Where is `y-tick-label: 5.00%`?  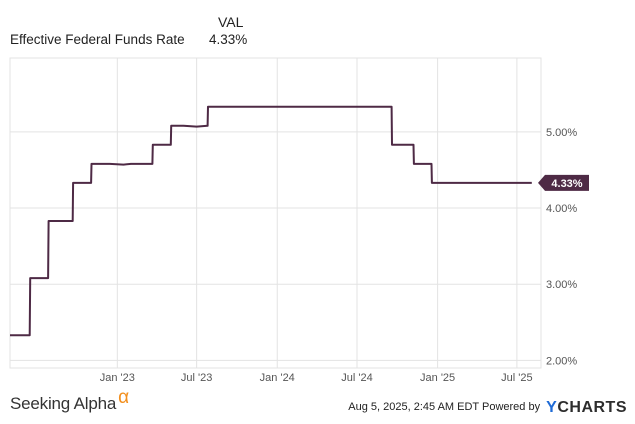
y-tick-label: 5.00% is located at coordinates (561, 133).